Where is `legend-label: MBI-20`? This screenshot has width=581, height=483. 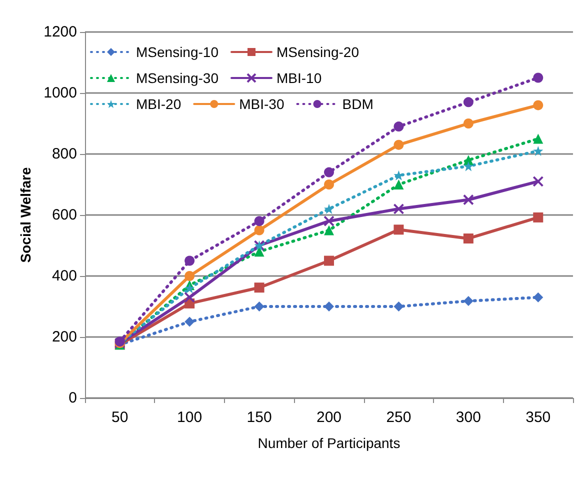
legend-label: MBI-20 is located at coordinates (159, 104).